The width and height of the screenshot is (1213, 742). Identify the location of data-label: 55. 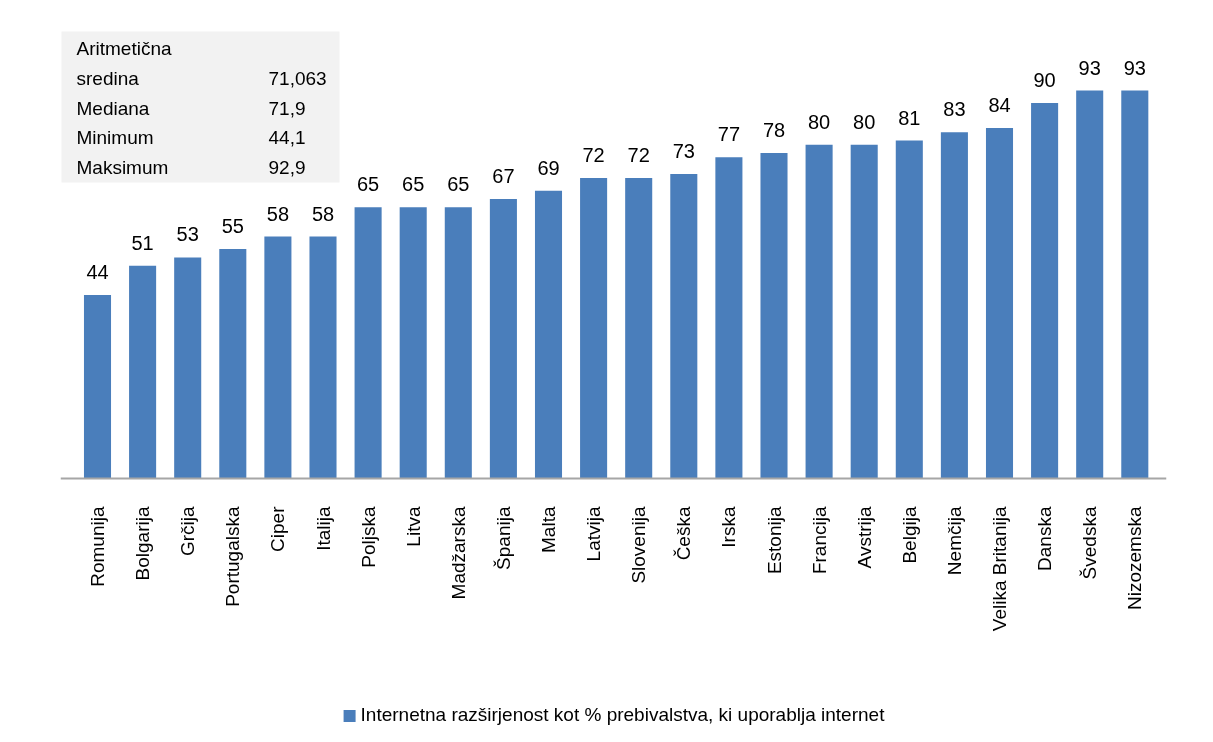
(232, 226).